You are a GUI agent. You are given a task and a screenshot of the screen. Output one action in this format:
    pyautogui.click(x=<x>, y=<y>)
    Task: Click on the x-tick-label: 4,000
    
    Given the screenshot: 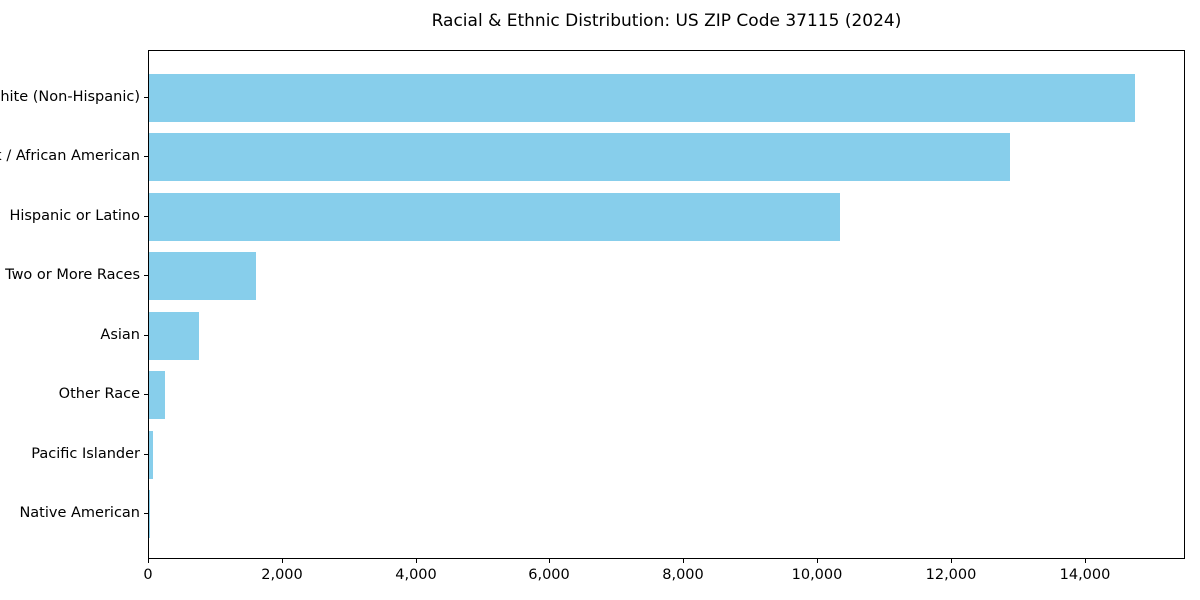 What is the action you would take?
    pyautogui.click(x=416, y=575)
    